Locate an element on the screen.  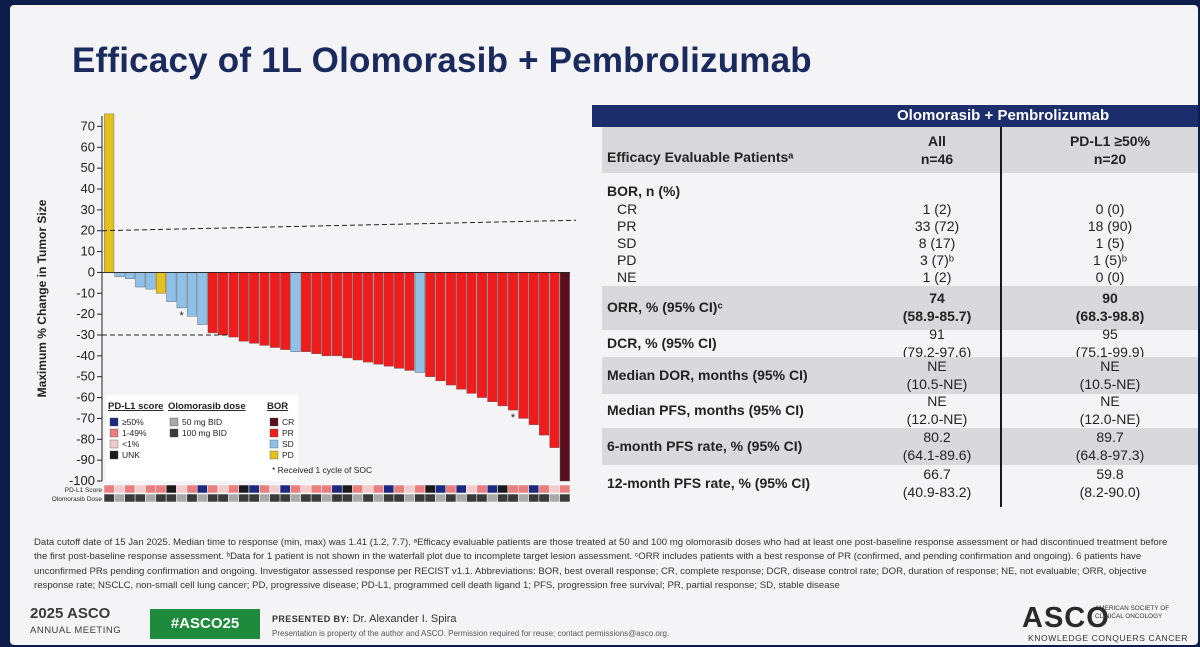
metric-pdl1-ci: (68.3-98.8) is located at coordinates (1110, 316).